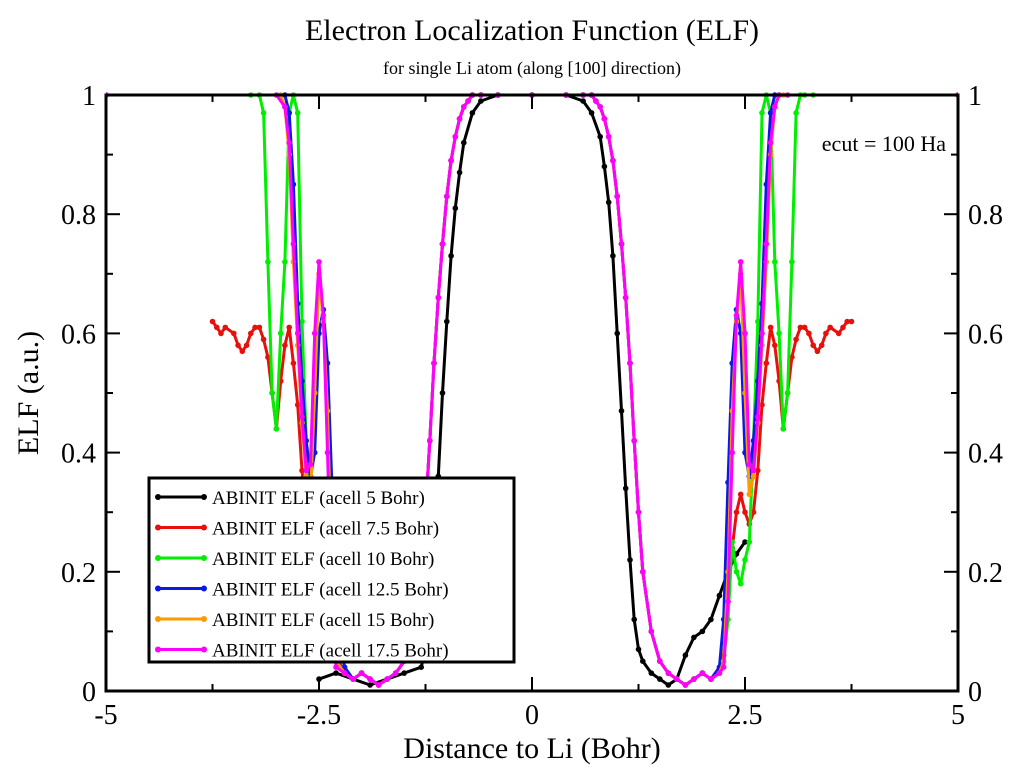  I want to click on y-tick-label: 0, so click(89, 692).